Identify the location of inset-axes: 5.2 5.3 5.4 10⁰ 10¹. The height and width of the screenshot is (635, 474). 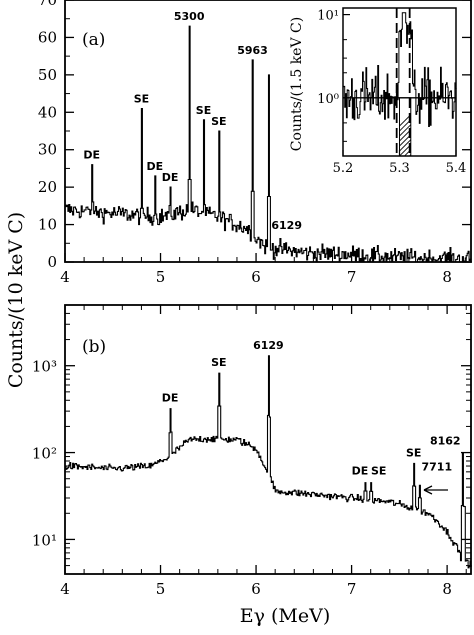
(391, 92).